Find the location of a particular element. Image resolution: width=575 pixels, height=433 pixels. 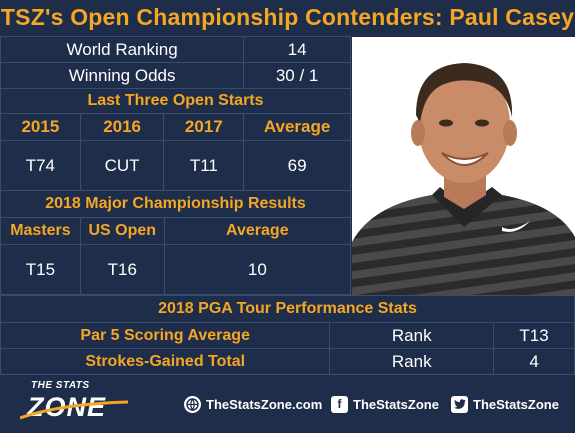

facebook-text: TheStatsZone is located at coordinates (396, 404).